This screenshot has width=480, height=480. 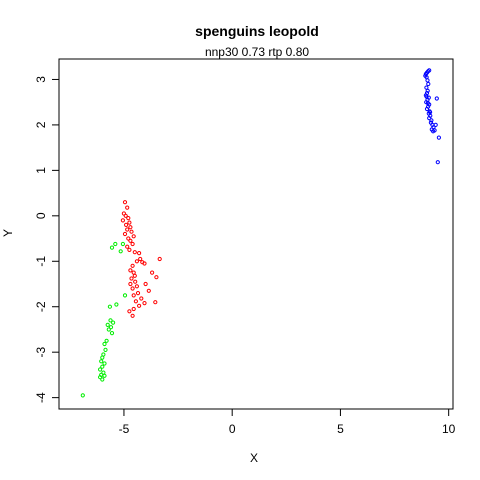 What do you see at coordinates (41, 306) in the screenshot?
I see `y-tick-label: -2` at bounding box center [41, 306].